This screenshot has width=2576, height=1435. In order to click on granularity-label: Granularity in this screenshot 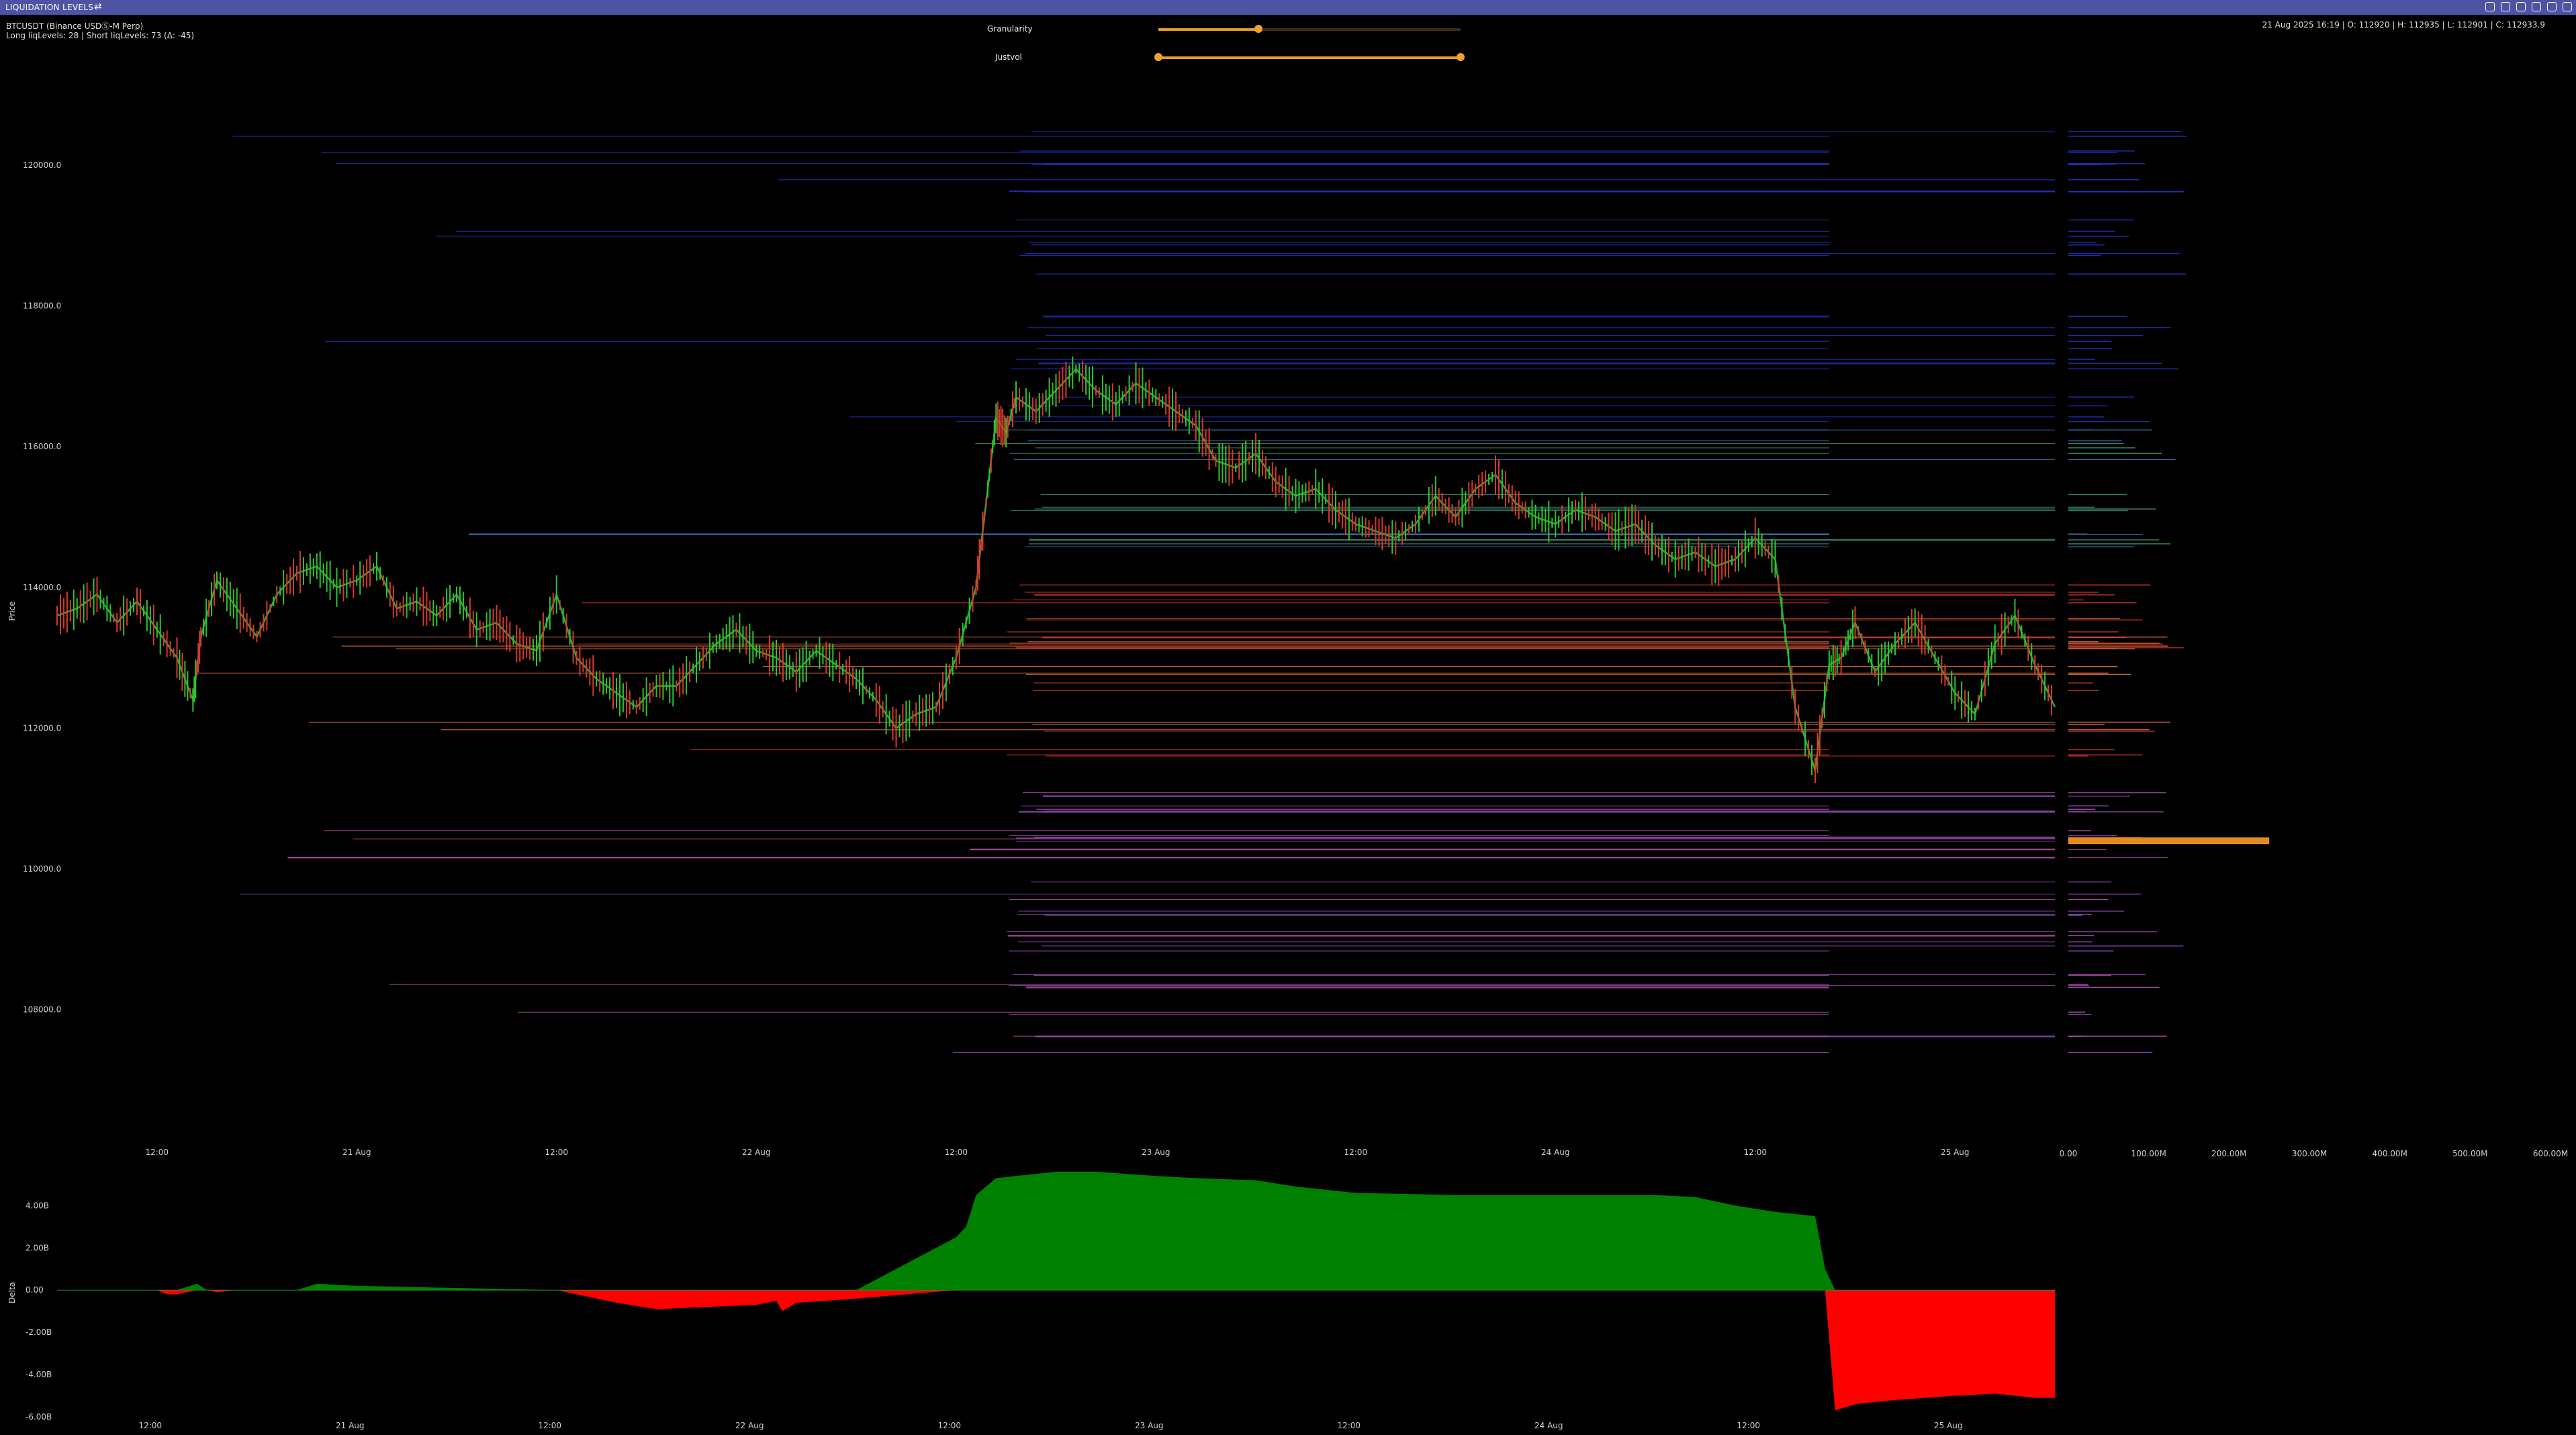, I will do `click(1010, 29)`.